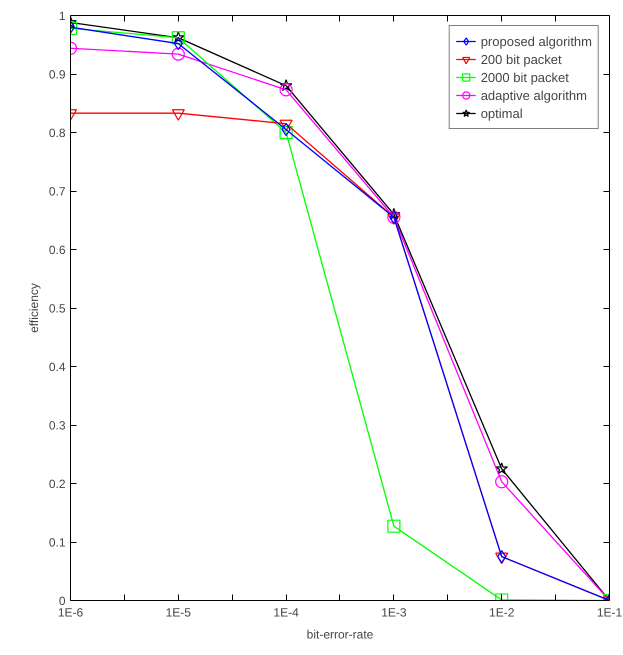 This screenshot has height=655, width=623. I want to click on y-tick-label: 0.5, so click(57, 309).